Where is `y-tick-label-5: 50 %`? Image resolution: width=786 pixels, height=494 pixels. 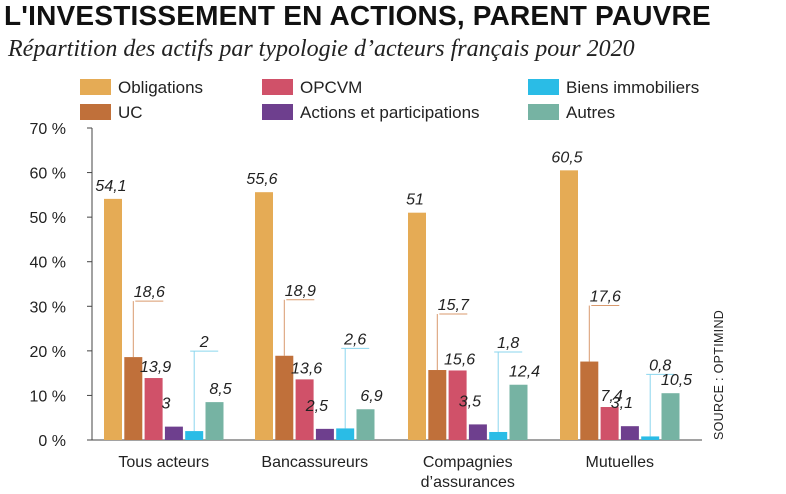 y-tick-label-5: 50 % is located at coordinates (48, 218).